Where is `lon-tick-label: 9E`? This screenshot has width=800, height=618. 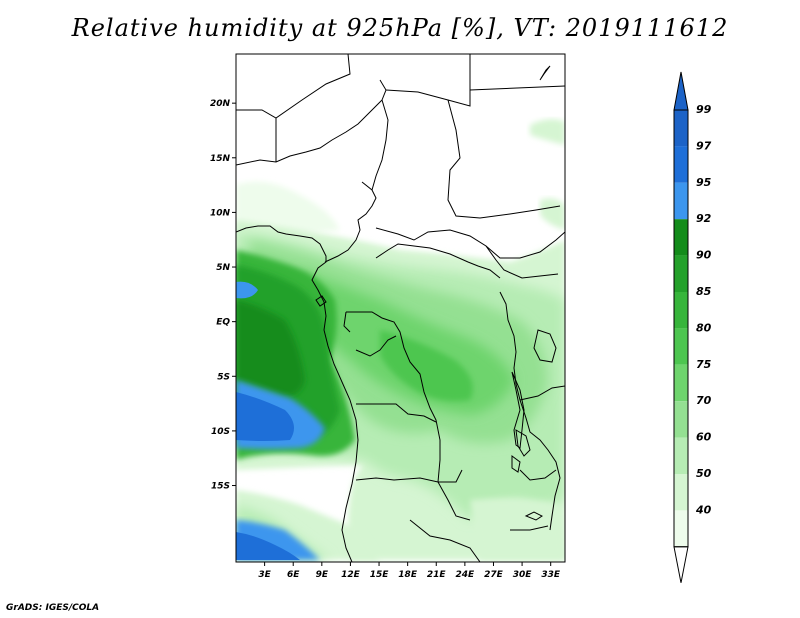
lon-tick-label: 9E is located at coordinates (322, 575).